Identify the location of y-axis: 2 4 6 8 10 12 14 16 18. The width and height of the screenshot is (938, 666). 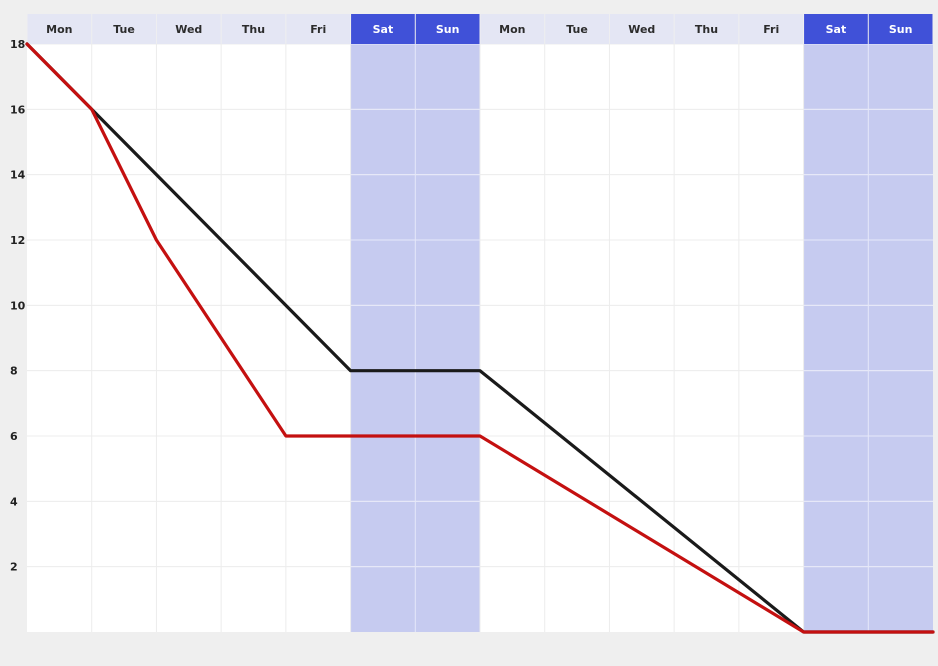
(18, 306).